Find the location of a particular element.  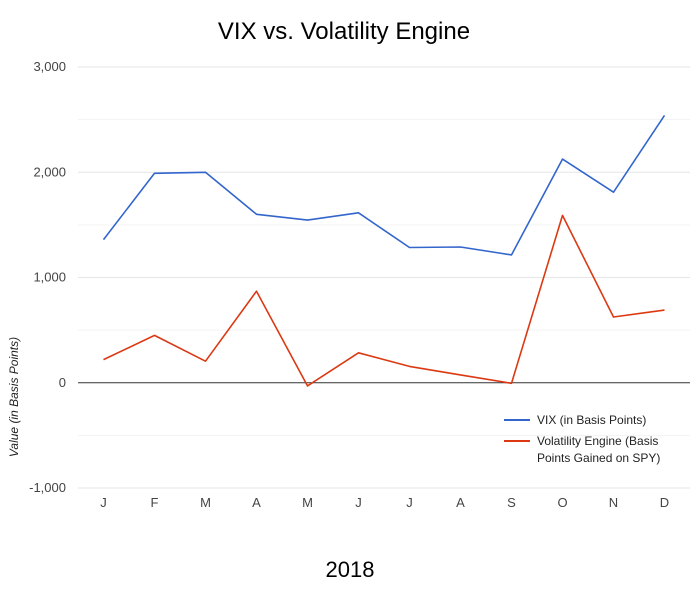

x-tick-label: N is located at coordinates (613, 502).